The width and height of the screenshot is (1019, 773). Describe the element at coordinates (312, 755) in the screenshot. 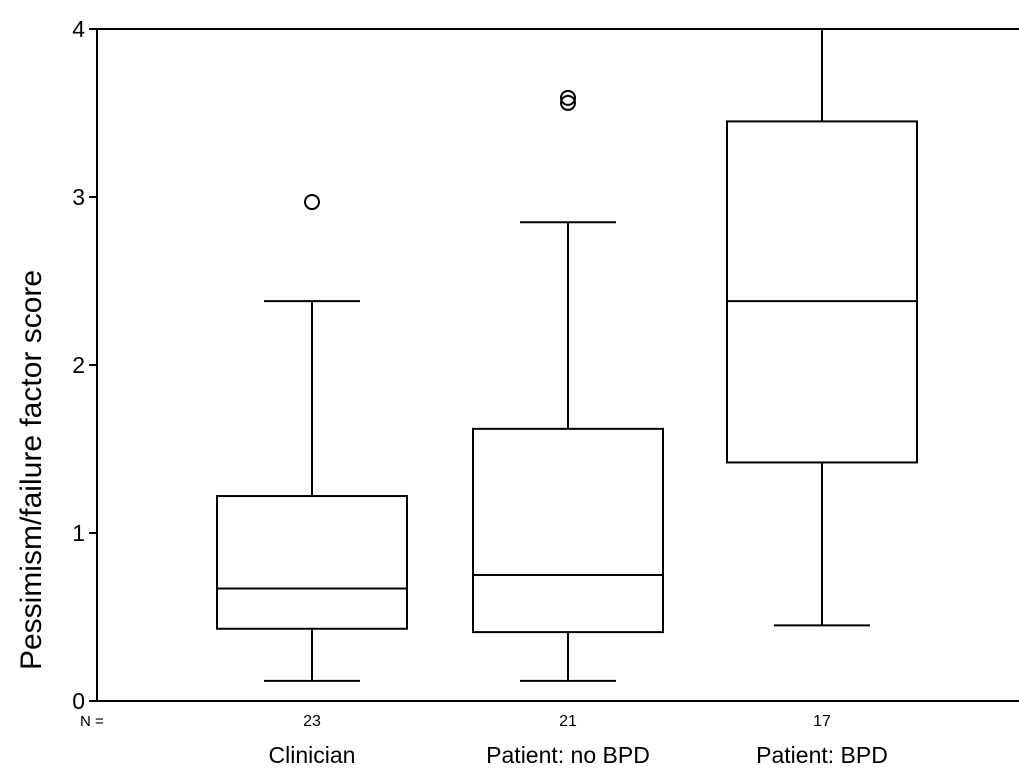

I see `category-label: Clinician` at that location.